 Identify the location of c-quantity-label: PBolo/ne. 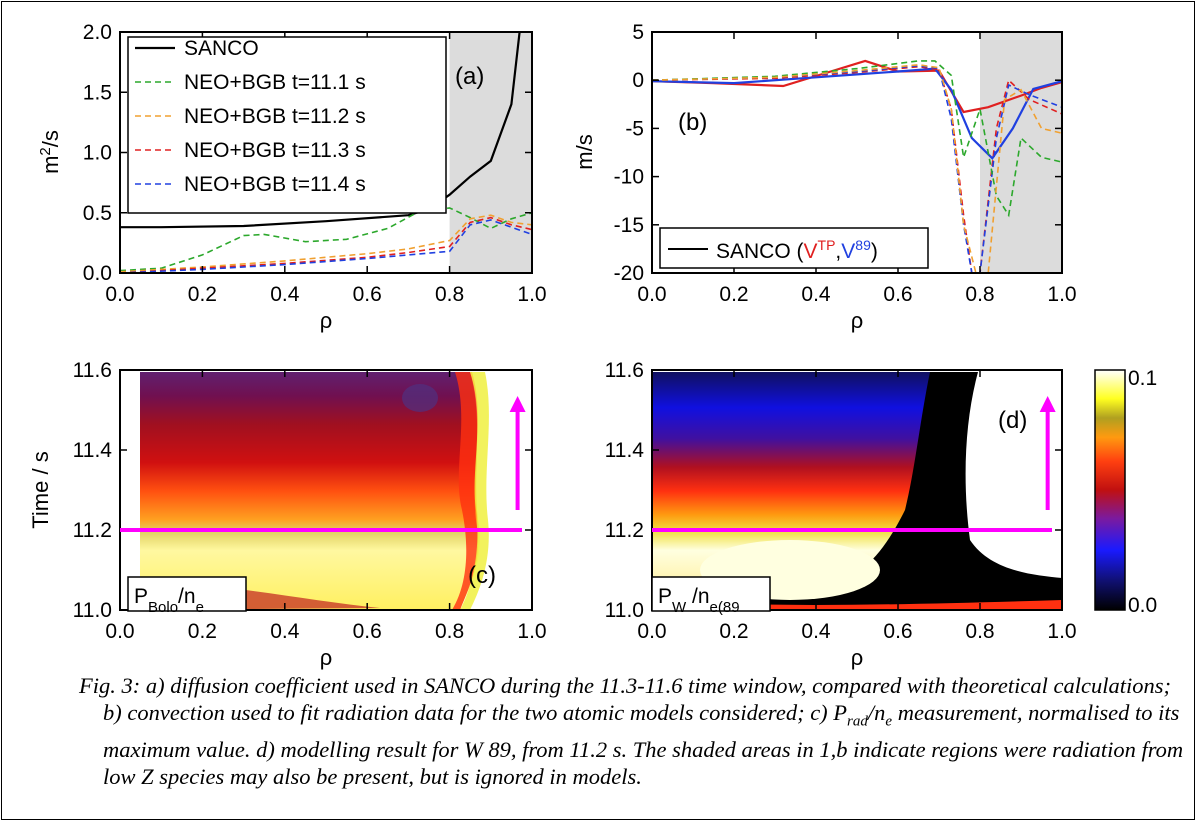
(169, 600).